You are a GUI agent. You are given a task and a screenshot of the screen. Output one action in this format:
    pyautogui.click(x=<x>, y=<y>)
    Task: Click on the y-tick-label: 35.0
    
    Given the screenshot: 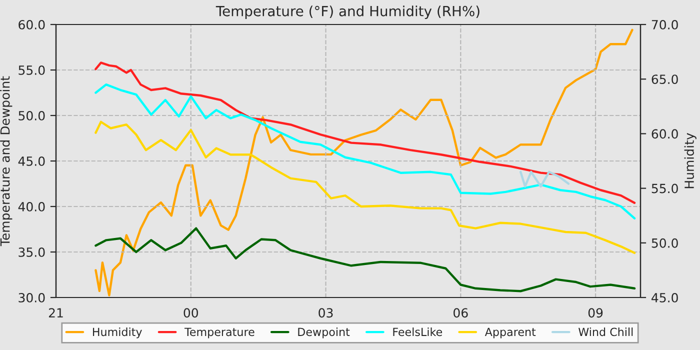 What is the action you would take?
    pyautogui.click(x=31, y=252)
    